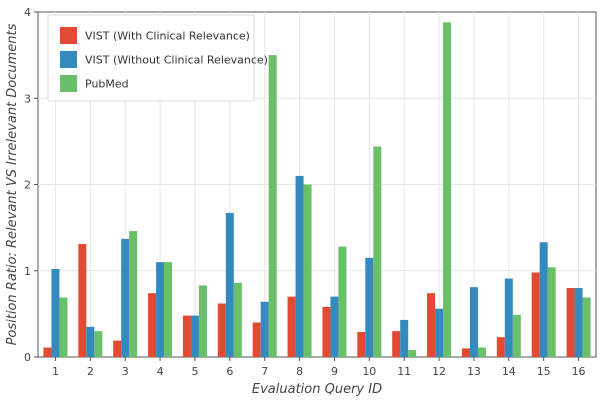 Image resolution: width=600 pixels, height=400 pixels. What do you see at coordinates (439, 371) in the screenshot?
I see `x-tick-label: 12` at bounding box center [439, 371].